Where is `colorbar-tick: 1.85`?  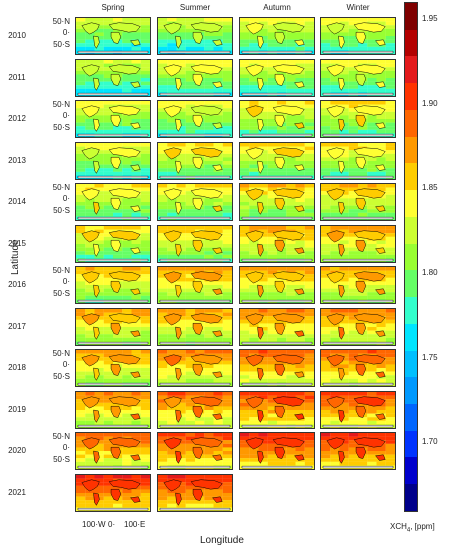 colorbar-tick: 1.85 is located at coordinates (430, 188).